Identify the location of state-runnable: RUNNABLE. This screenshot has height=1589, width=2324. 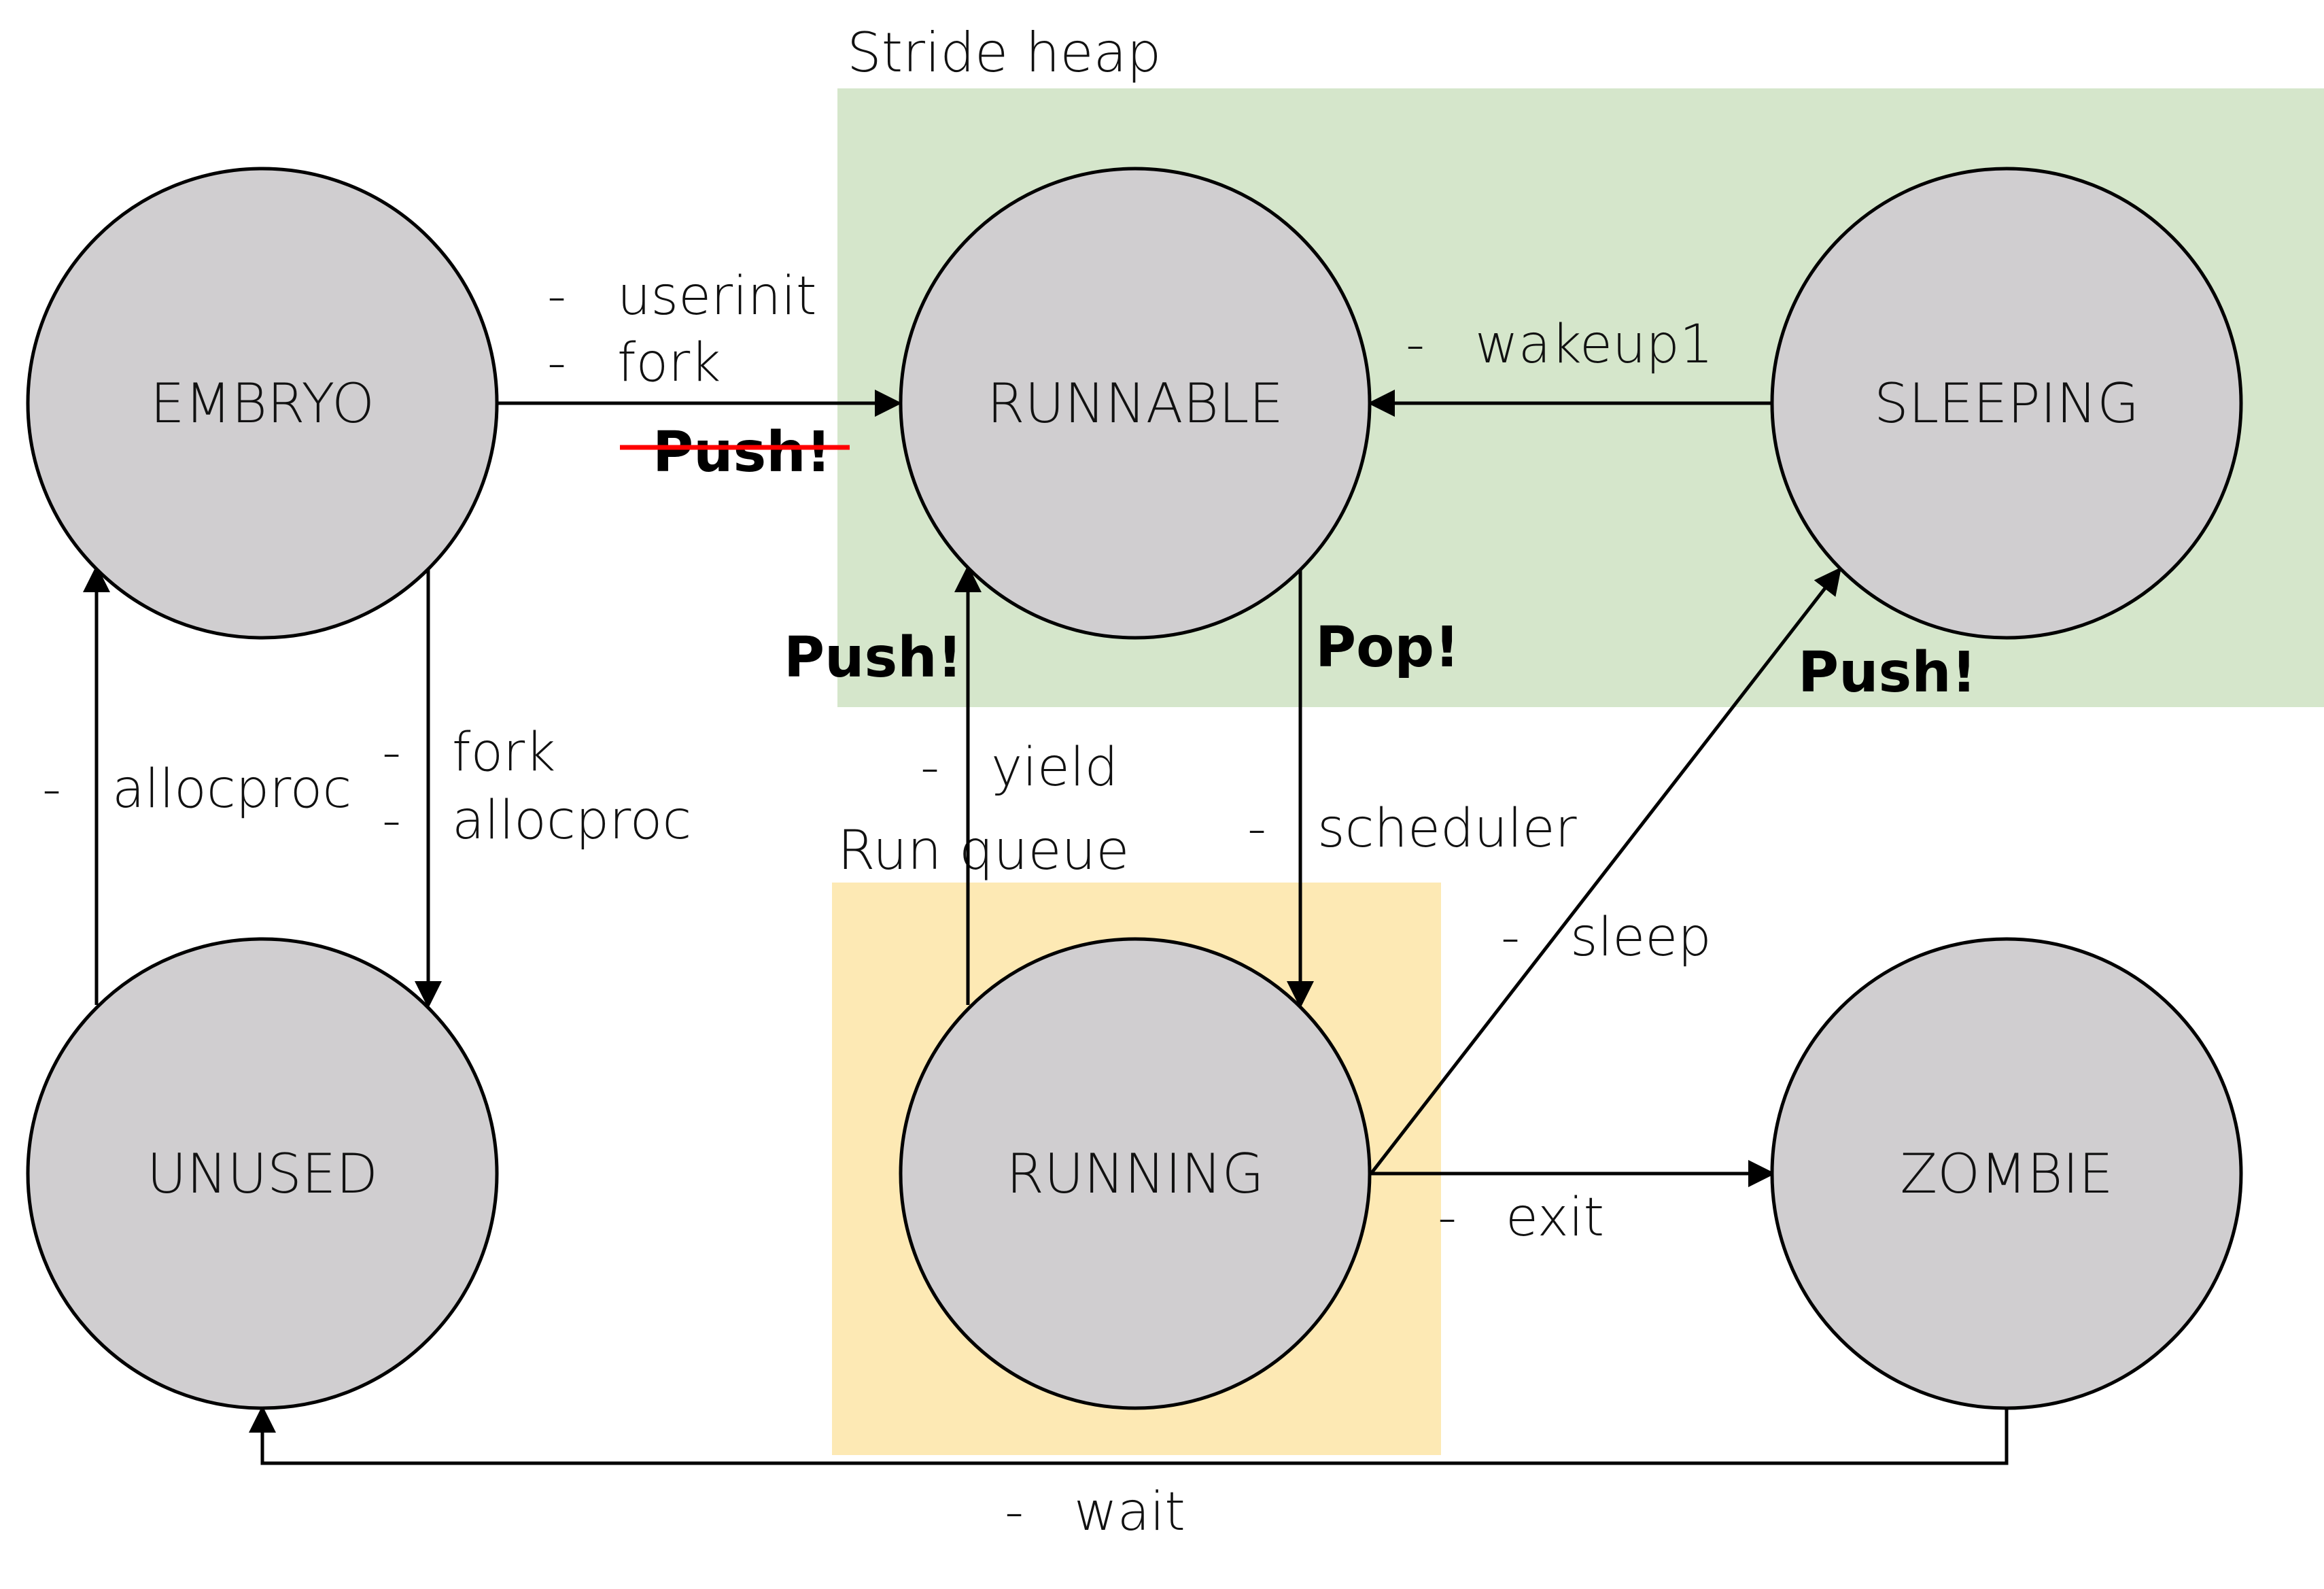
(1135, 403).